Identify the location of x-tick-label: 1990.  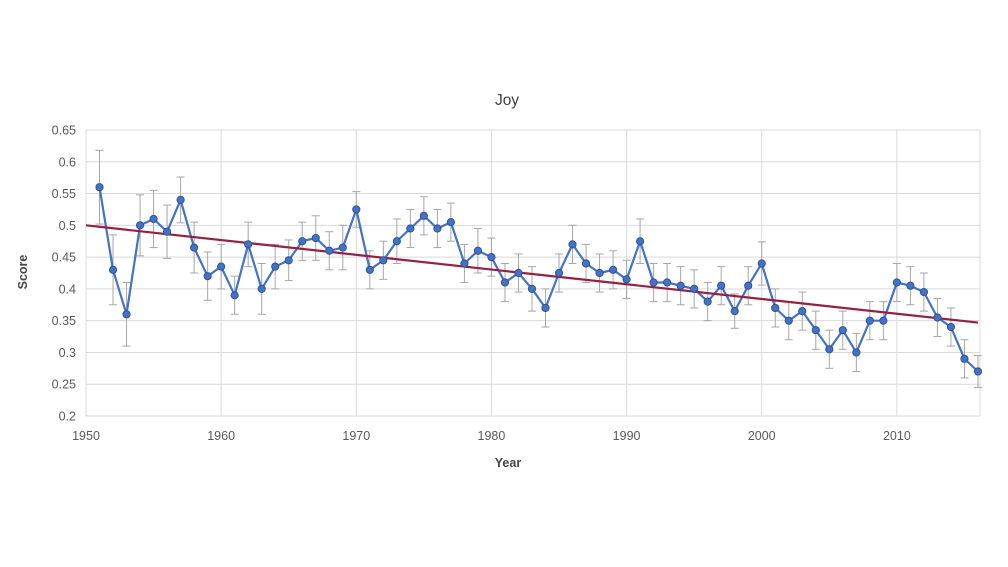
(627, 436).